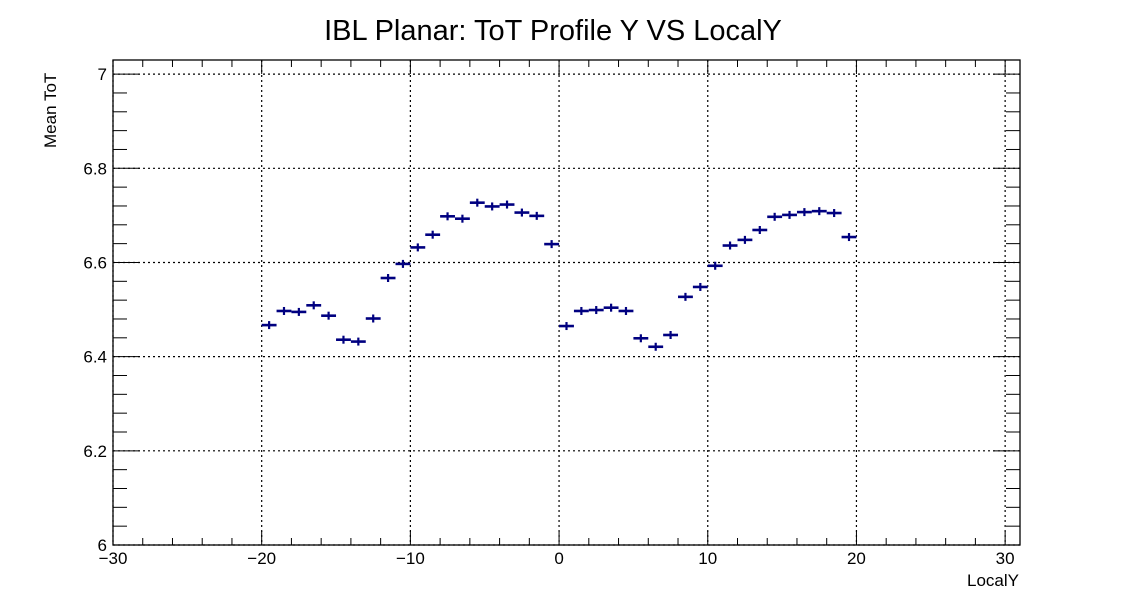 This screenshot has height=606, width=1134. I want to click on chart-title: IBL Planar: ToT Profile Y VS LocalY, so click(553, 31).